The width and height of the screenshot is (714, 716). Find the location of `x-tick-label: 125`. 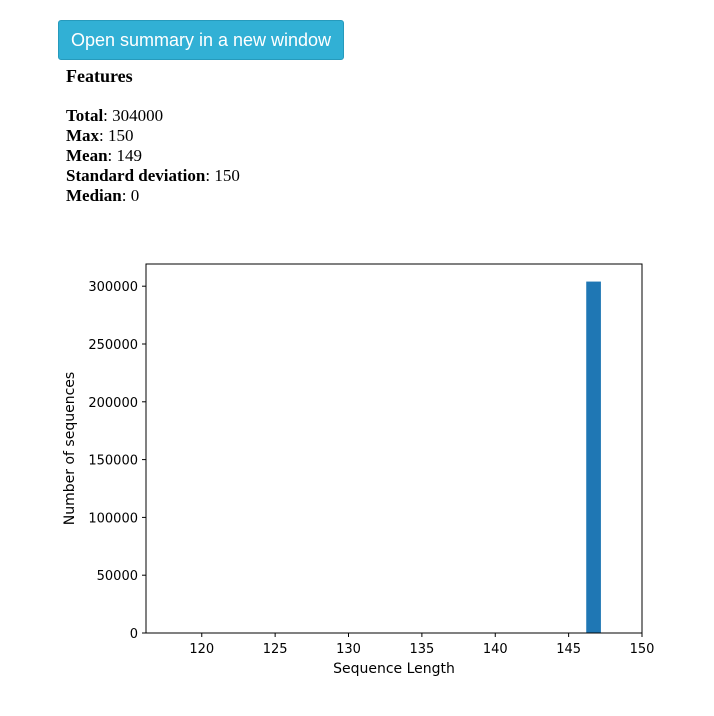

x-tick-label: 125 is located at coordinates (275, 649).